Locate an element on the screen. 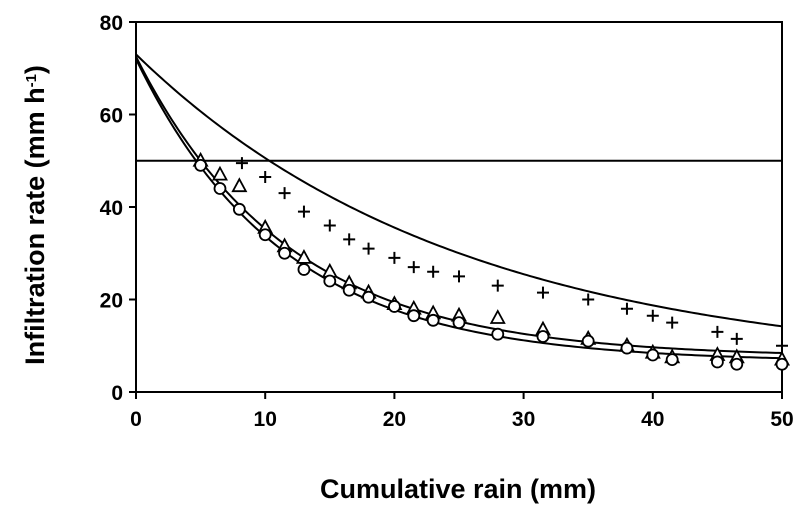 Image resolution: width=801 pixels, height=517 pixels. x-tick-label: 10 is located at coordinates (265, 419).